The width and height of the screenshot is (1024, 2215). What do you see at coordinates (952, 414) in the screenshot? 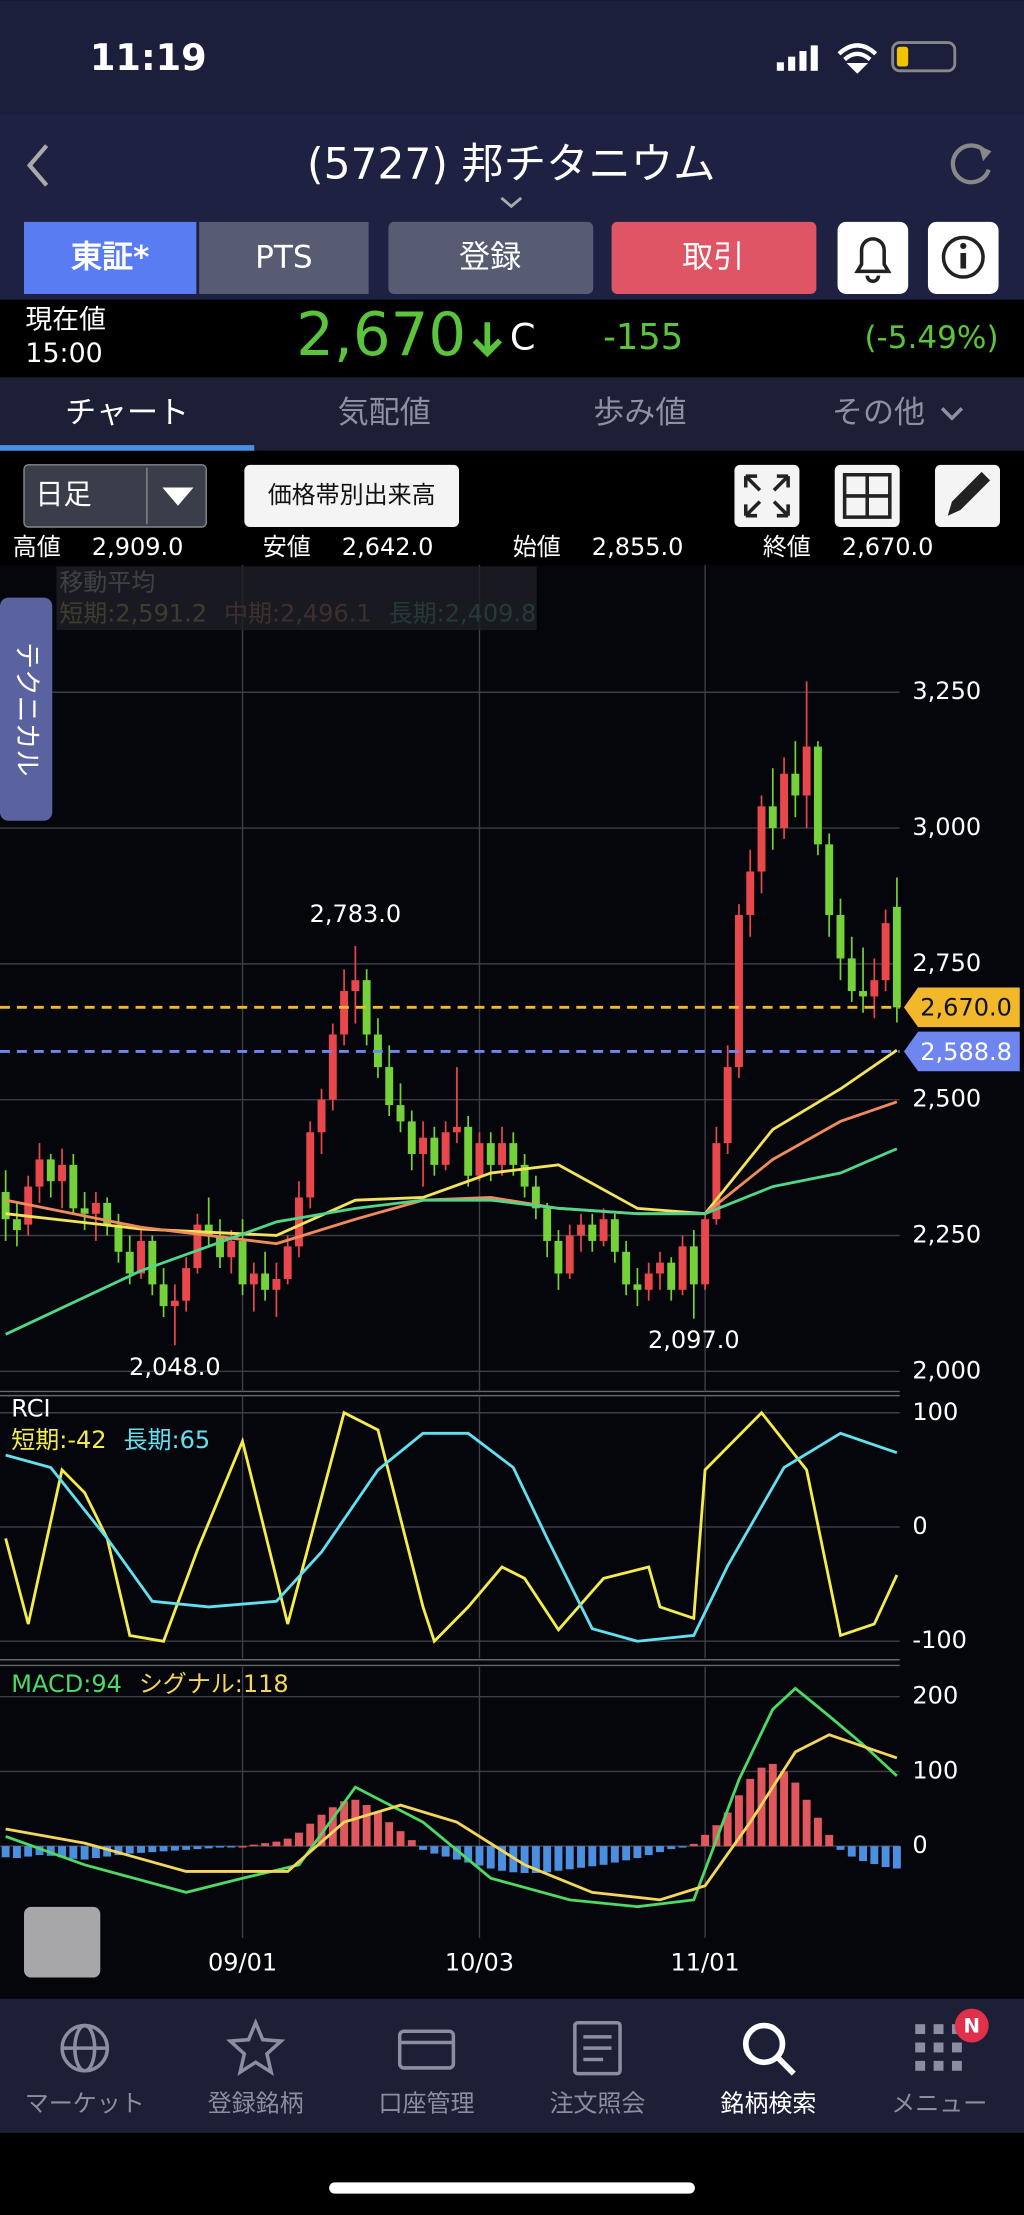
I see `tab-chevron` at bounding box center [952, 414].